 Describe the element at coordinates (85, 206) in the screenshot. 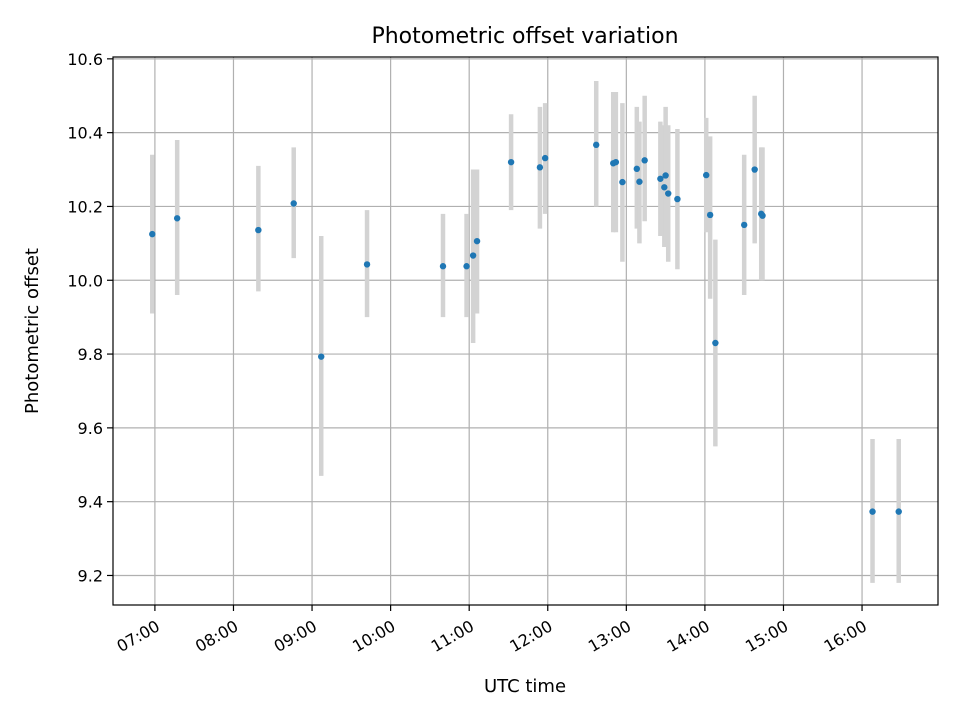

I see `y-tick-label: 10.2` at that location.